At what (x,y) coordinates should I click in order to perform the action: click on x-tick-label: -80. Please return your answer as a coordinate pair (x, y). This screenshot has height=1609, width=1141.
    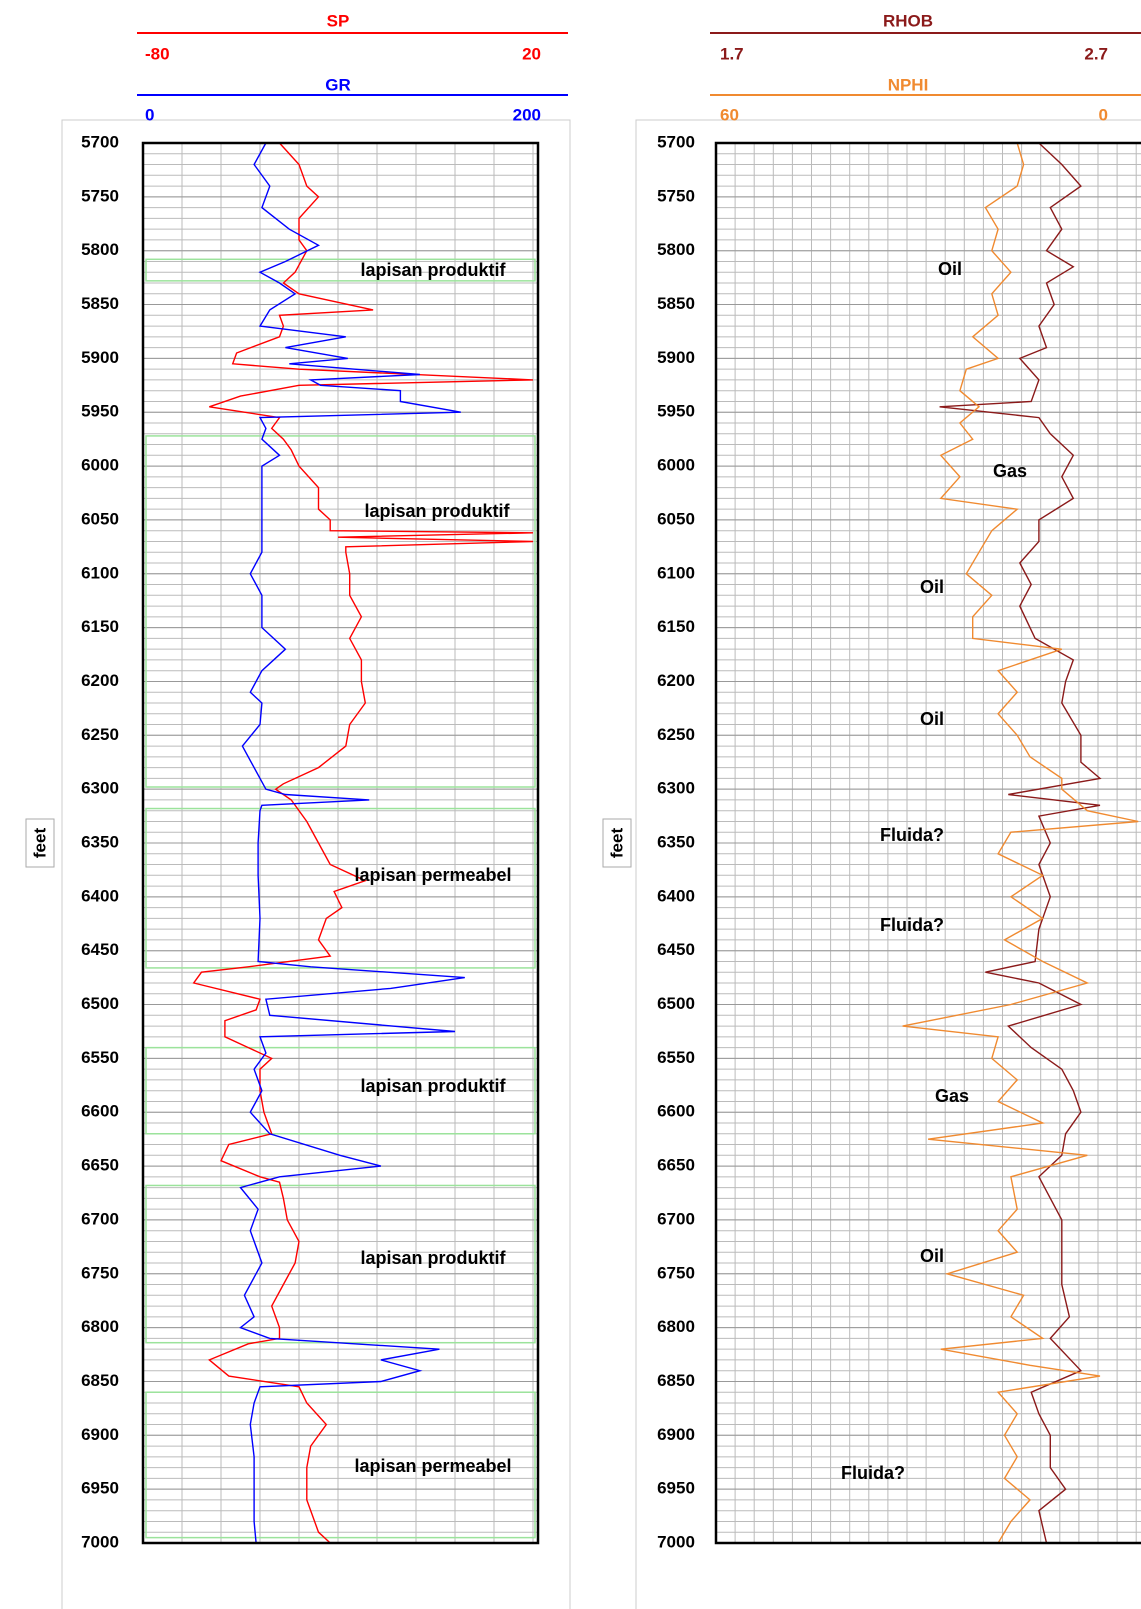
    Looking at the image, I should click on (157, 53).